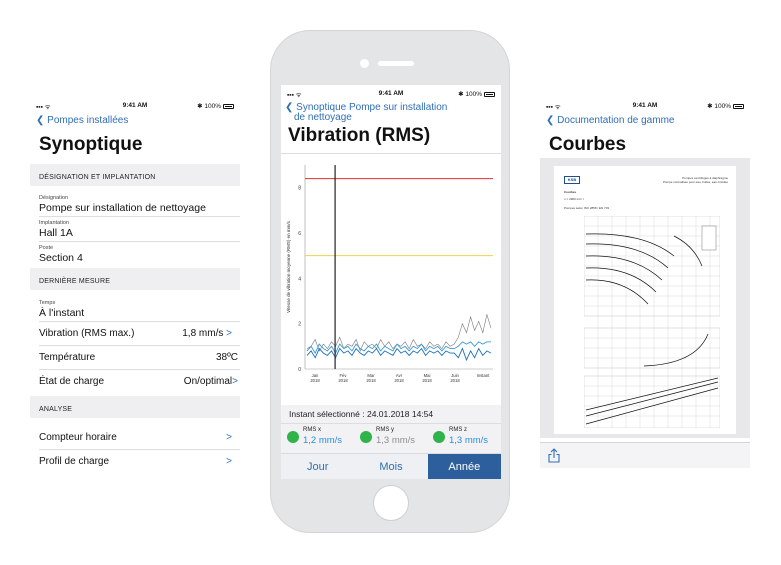  Describe the element at coordinates (399, 375) in the screenshot. I see `x-tick-label: Avr` at that location.